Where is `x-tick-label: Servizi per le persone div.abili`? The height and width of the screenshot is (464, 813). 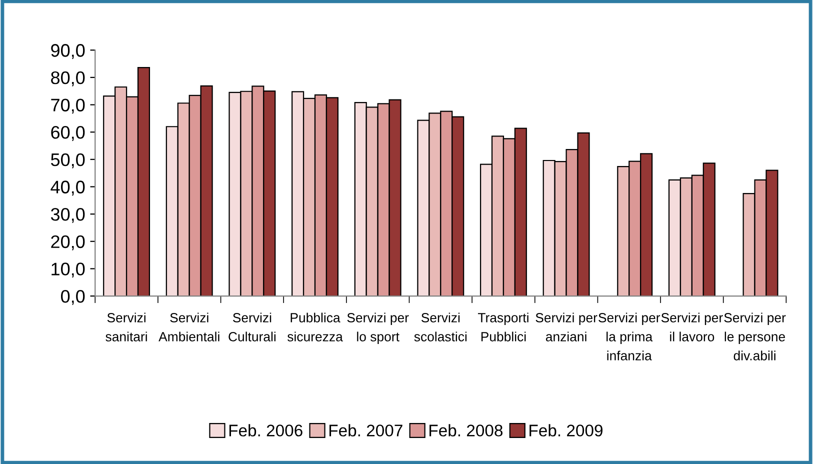 x-tick-label: Servizi per le persone div.abili is located at coordinates (755, 336).